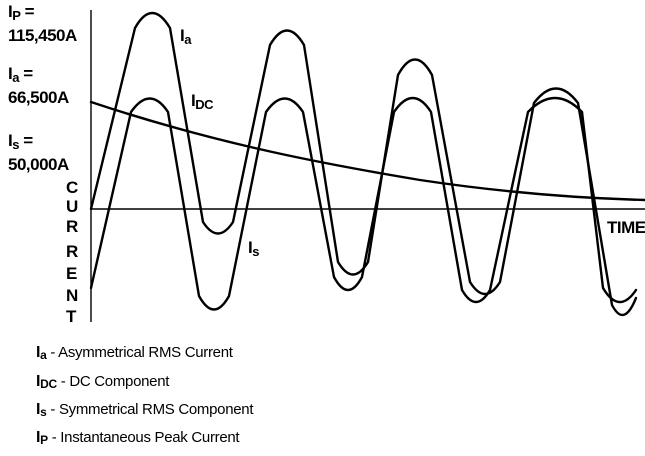 The height and width of the screenshot is (456, 645). Describe the element at coordinates (20, 75) in the screenshot. I see `ia-label: Ia =` at that location.